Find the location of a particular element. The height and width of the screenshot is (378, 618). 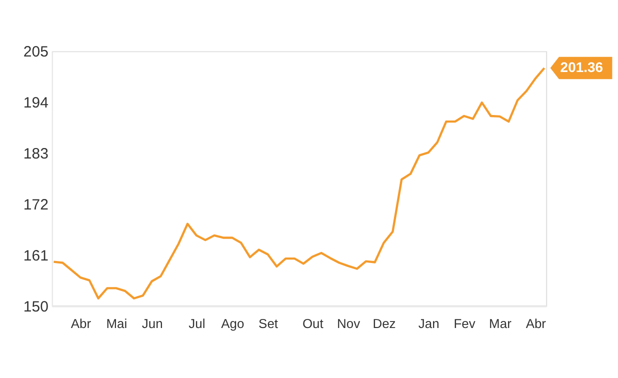

x-tick-label: Fev is located at coordinates (465, 324).